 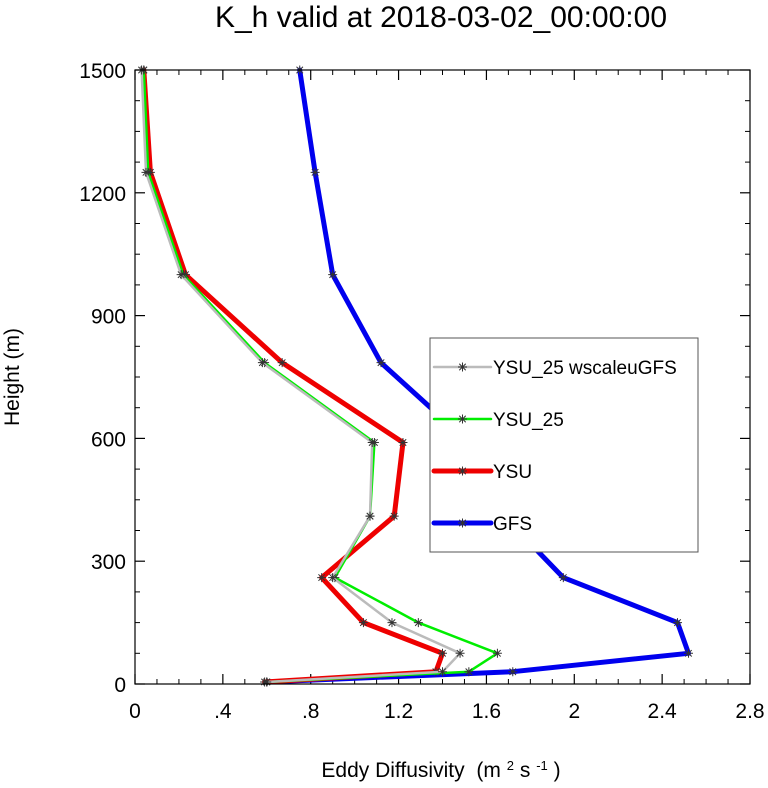 I want to click on y-tick-label: 900, so click(x=108, y=317).